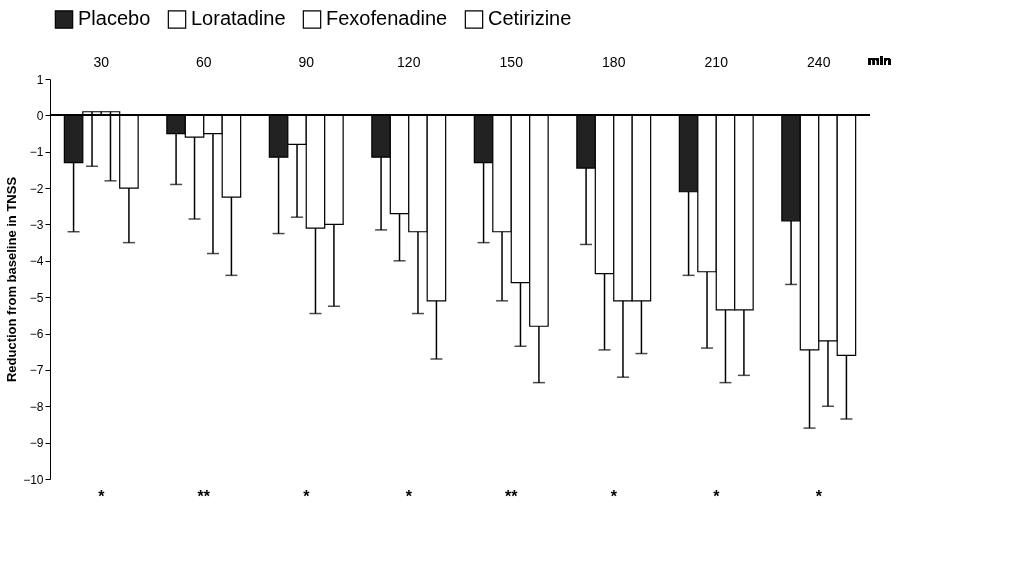 Image resolution: width=1011 pixels, height=577 pixels. Describe the element at coordinates (238, 18) in the screenshot. I see `legend-label: Loratadine` at that location.